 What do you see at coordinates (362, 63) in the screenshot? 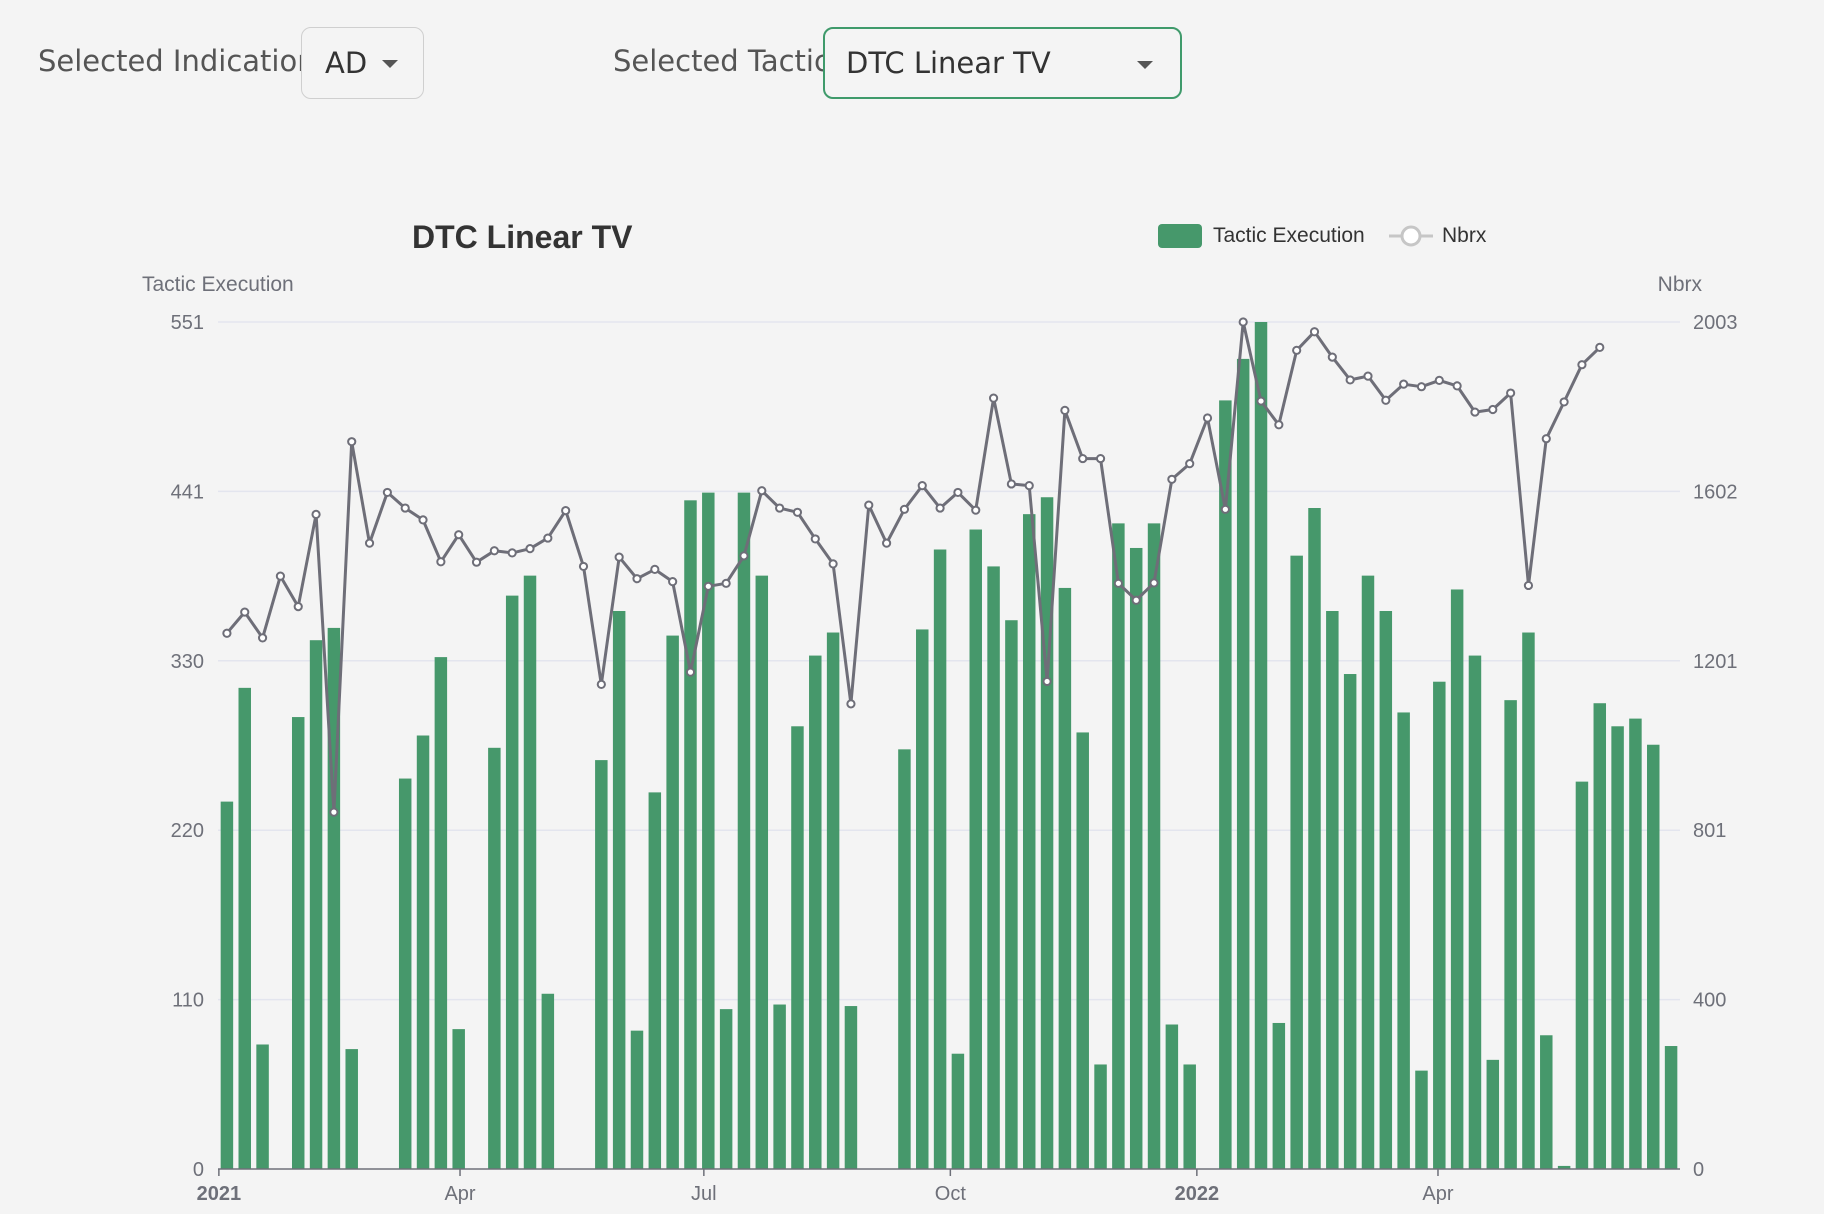
I see `indication-select: AD` at bounding box center [362, 63].